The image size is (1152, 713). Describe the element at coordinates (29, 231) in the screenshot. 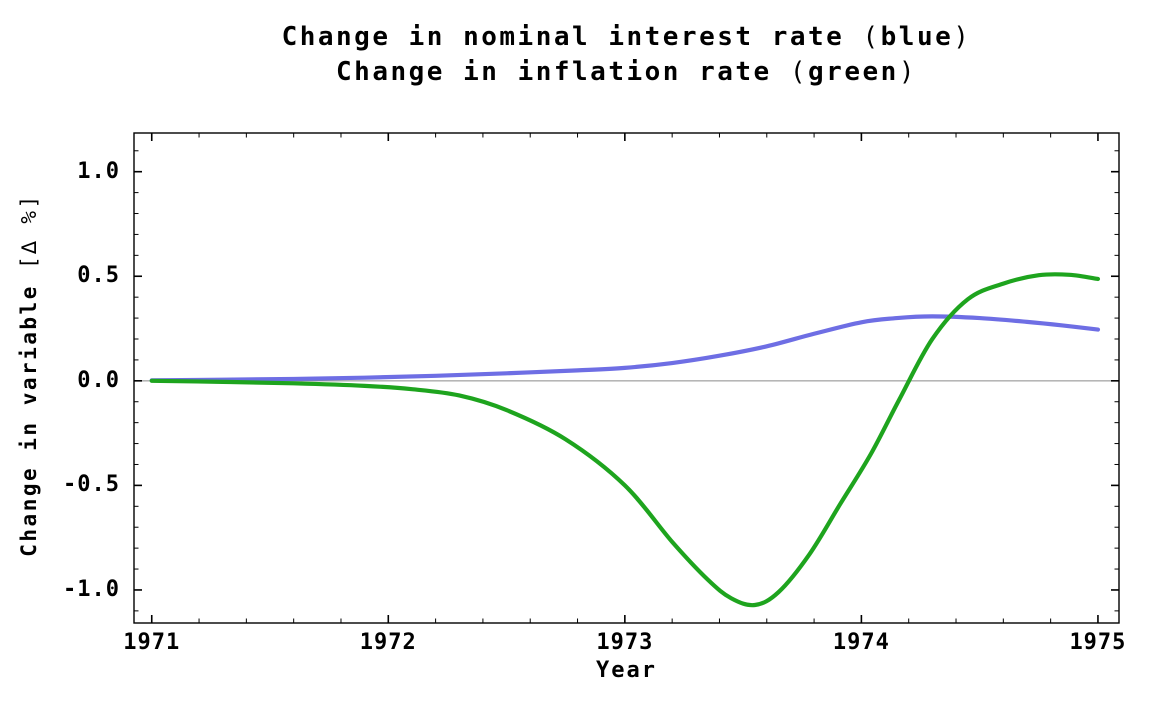

I see `y-axis-label-unit: [∆ %]` at that location.